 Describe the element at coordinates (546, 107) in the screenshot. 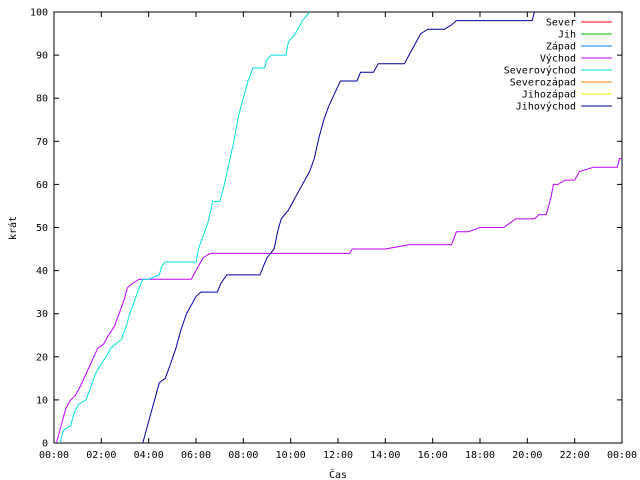

I see `legend-label: Jihovýchod` at that location.